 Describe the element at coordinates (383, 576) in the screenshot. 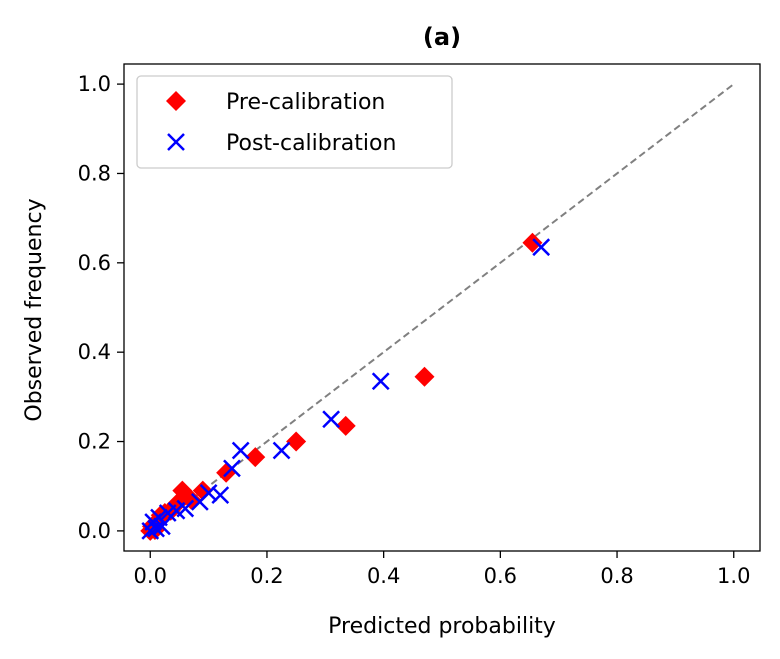

I see `x-tick-label: 0.4` at that location.